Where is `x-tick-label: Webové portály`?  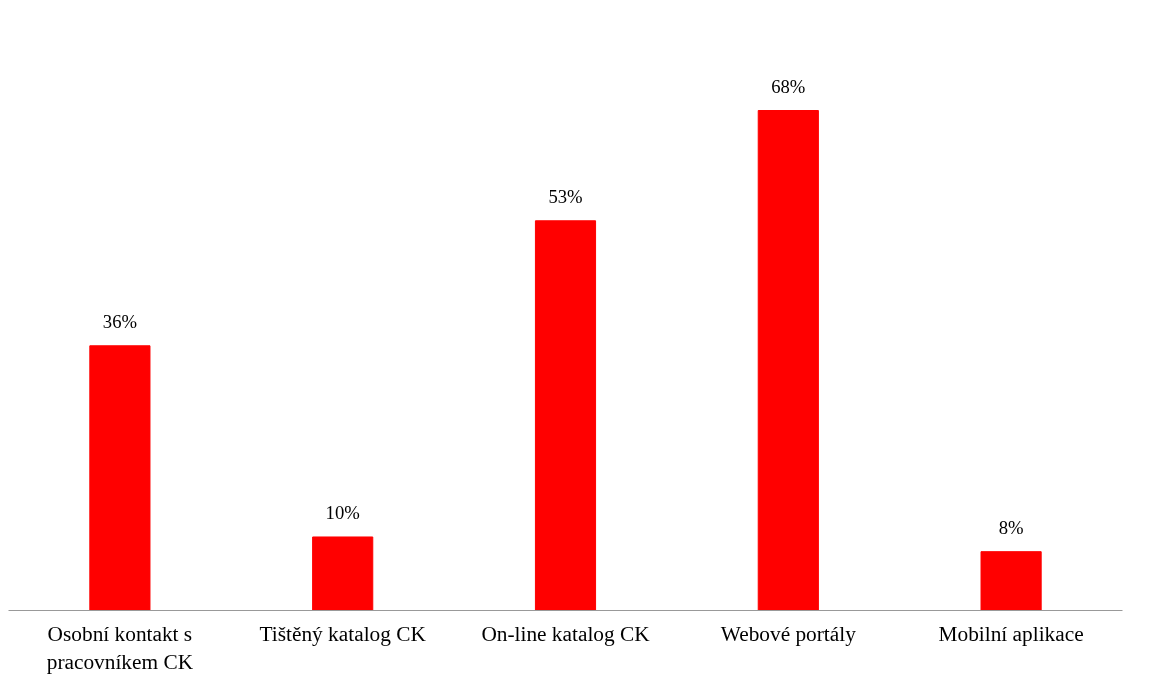
x-tick-label: Webové portály is located at coordinates (788, 633).